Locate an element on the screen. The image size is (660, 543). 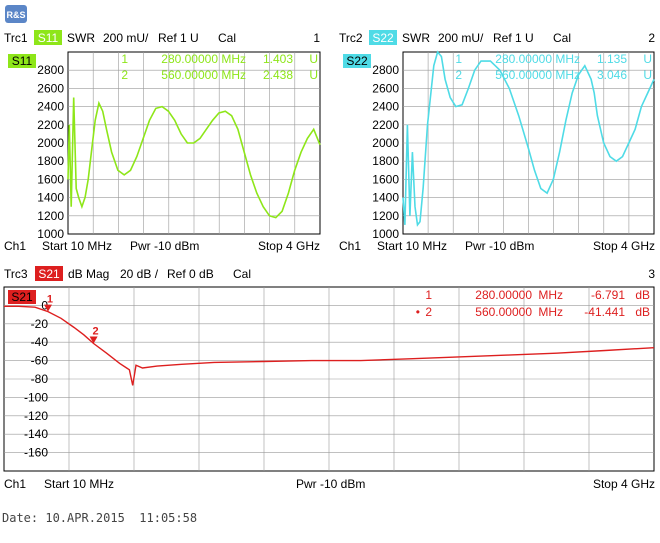
trc3-marker2-num: 2 is located at coordinates (428, 312).